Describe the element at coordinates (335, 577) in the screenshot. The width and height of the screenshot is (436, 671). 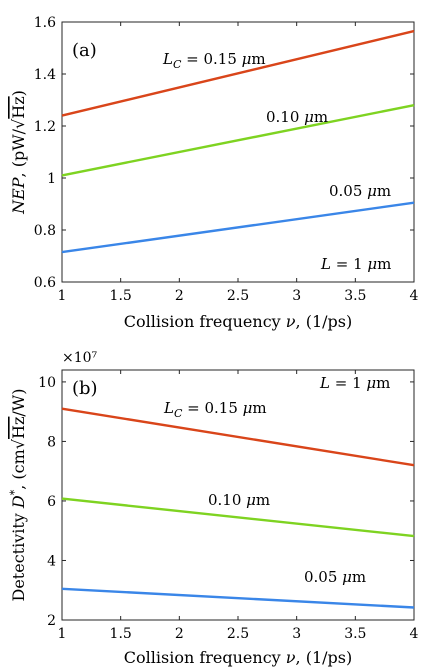
I see `annotation-005-b: 0.05 μm` at that location.